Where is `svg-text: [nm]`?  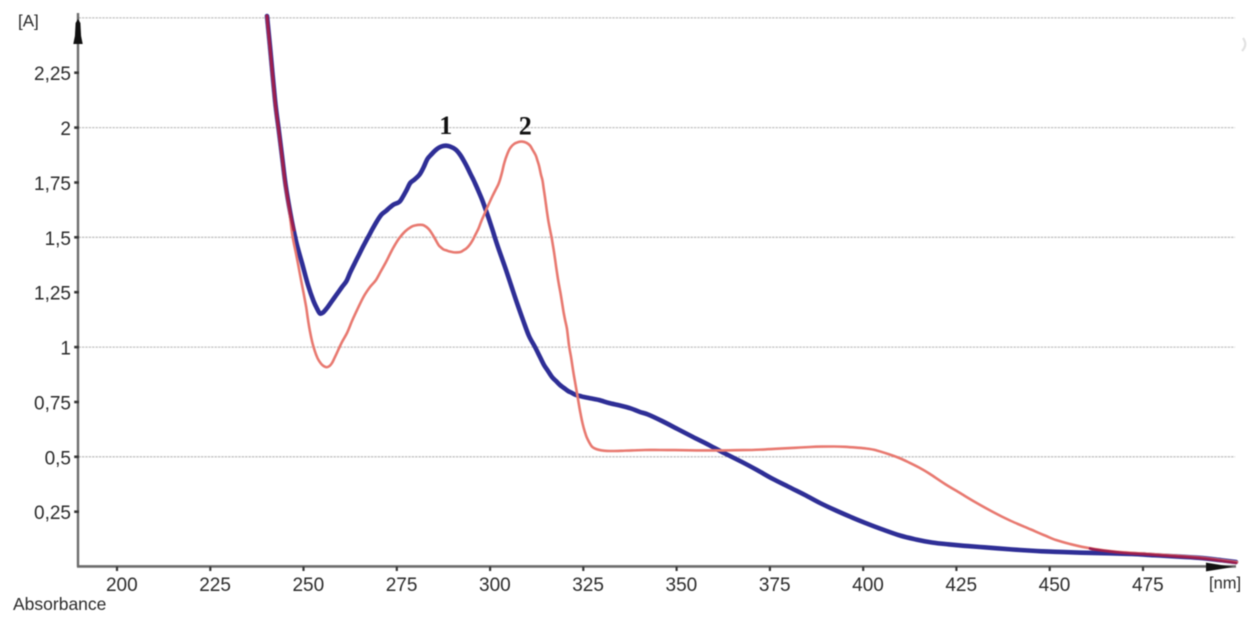
svg-text: [nm] is located at coordinates (1225, 584).